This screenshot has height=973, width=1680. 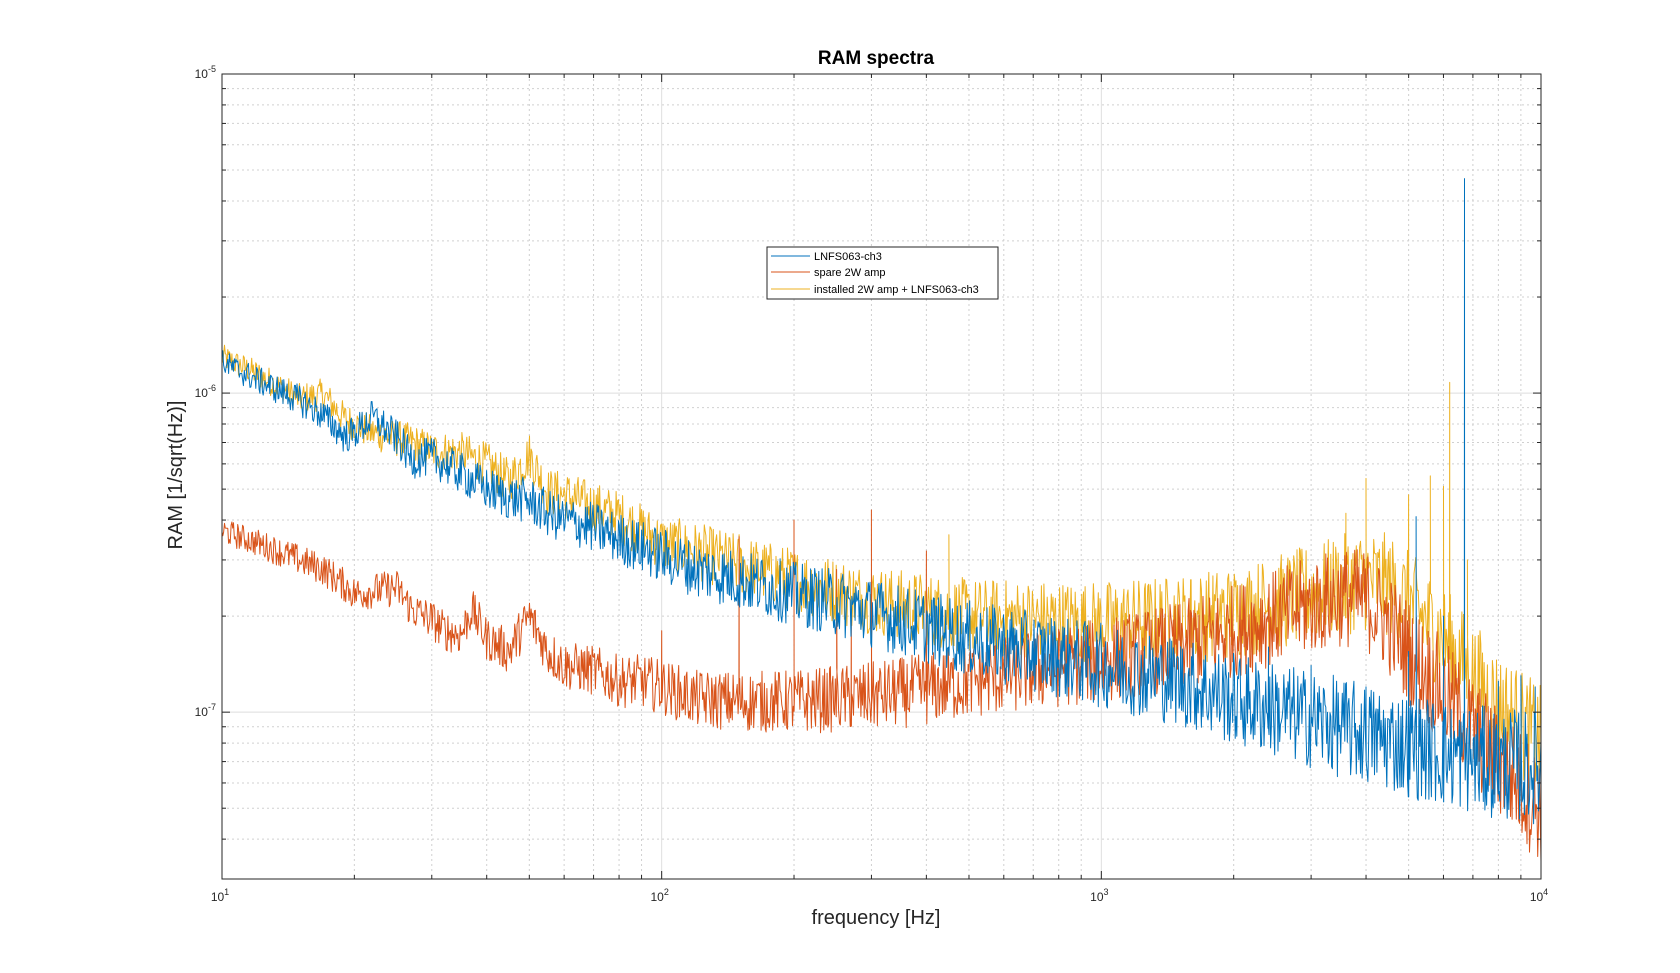 I want to click on legend-entry: spare 2W amp, so click(x=828, y=273).